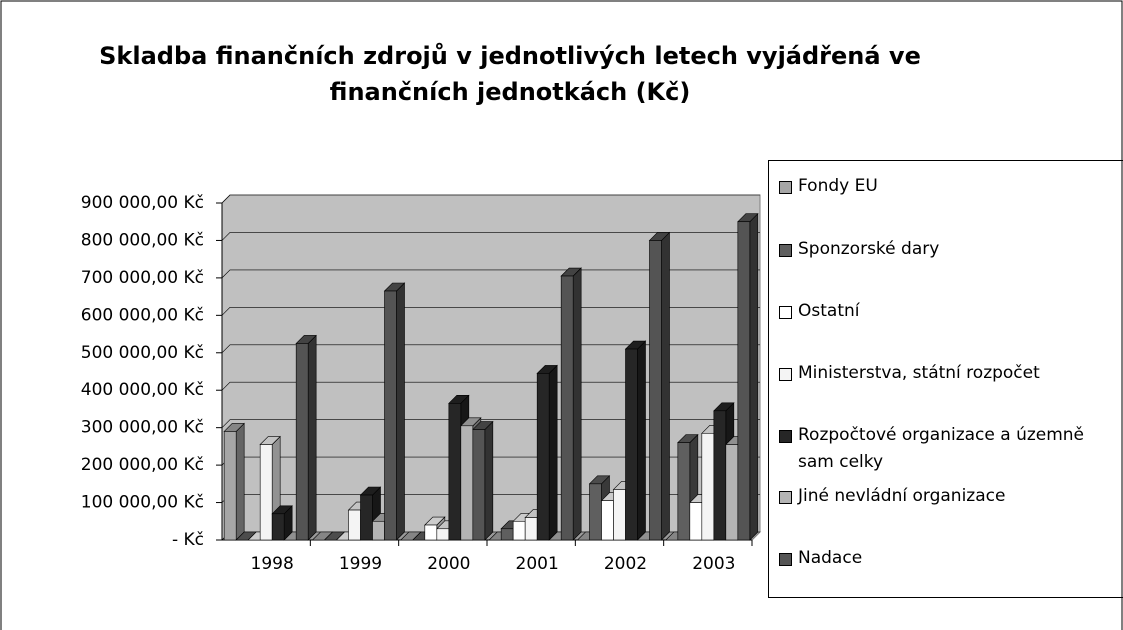 This screenshot has height=630, width=1123. I want to click on x-tick-label: 2003, so click(713, 564).